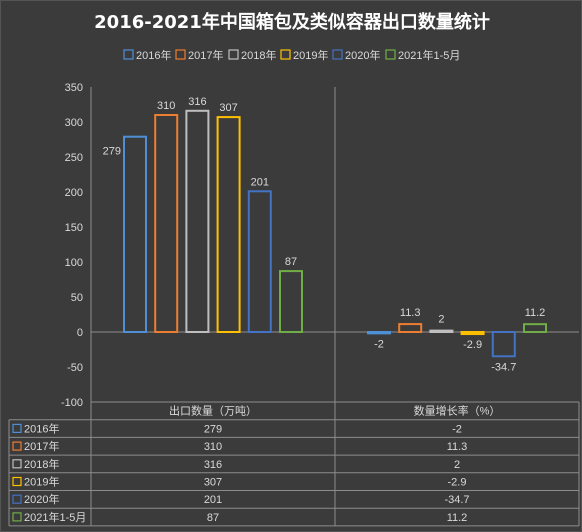 This screenshot has height=532, width=582. Describe the element at coordinates (77, 298) in the screenshot. I see `y-tick-label: 50` at that location.